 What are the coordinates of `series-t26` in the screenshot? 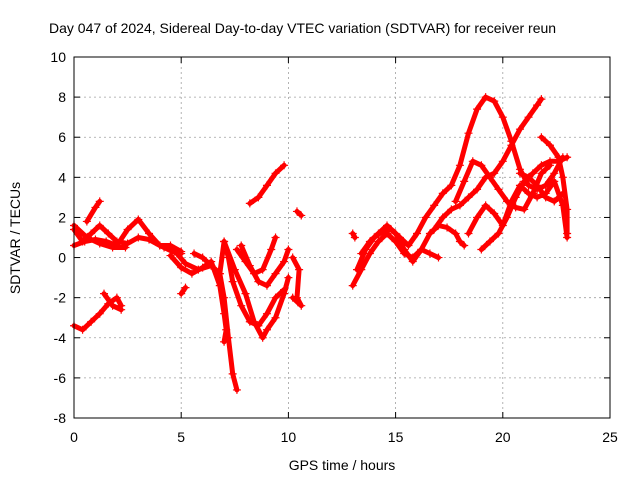 It's located at (541, 187).